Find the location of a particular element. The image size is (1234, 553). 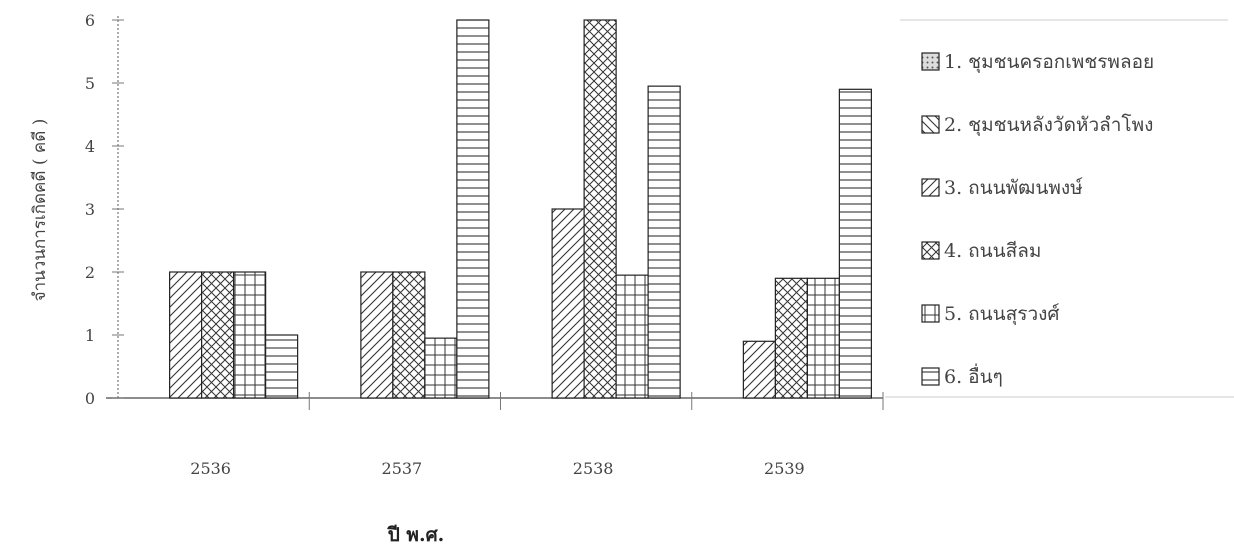

y-axis-title: จำนวนการเกิดคดี ( คดี ) is located at coordinates (40, 210).